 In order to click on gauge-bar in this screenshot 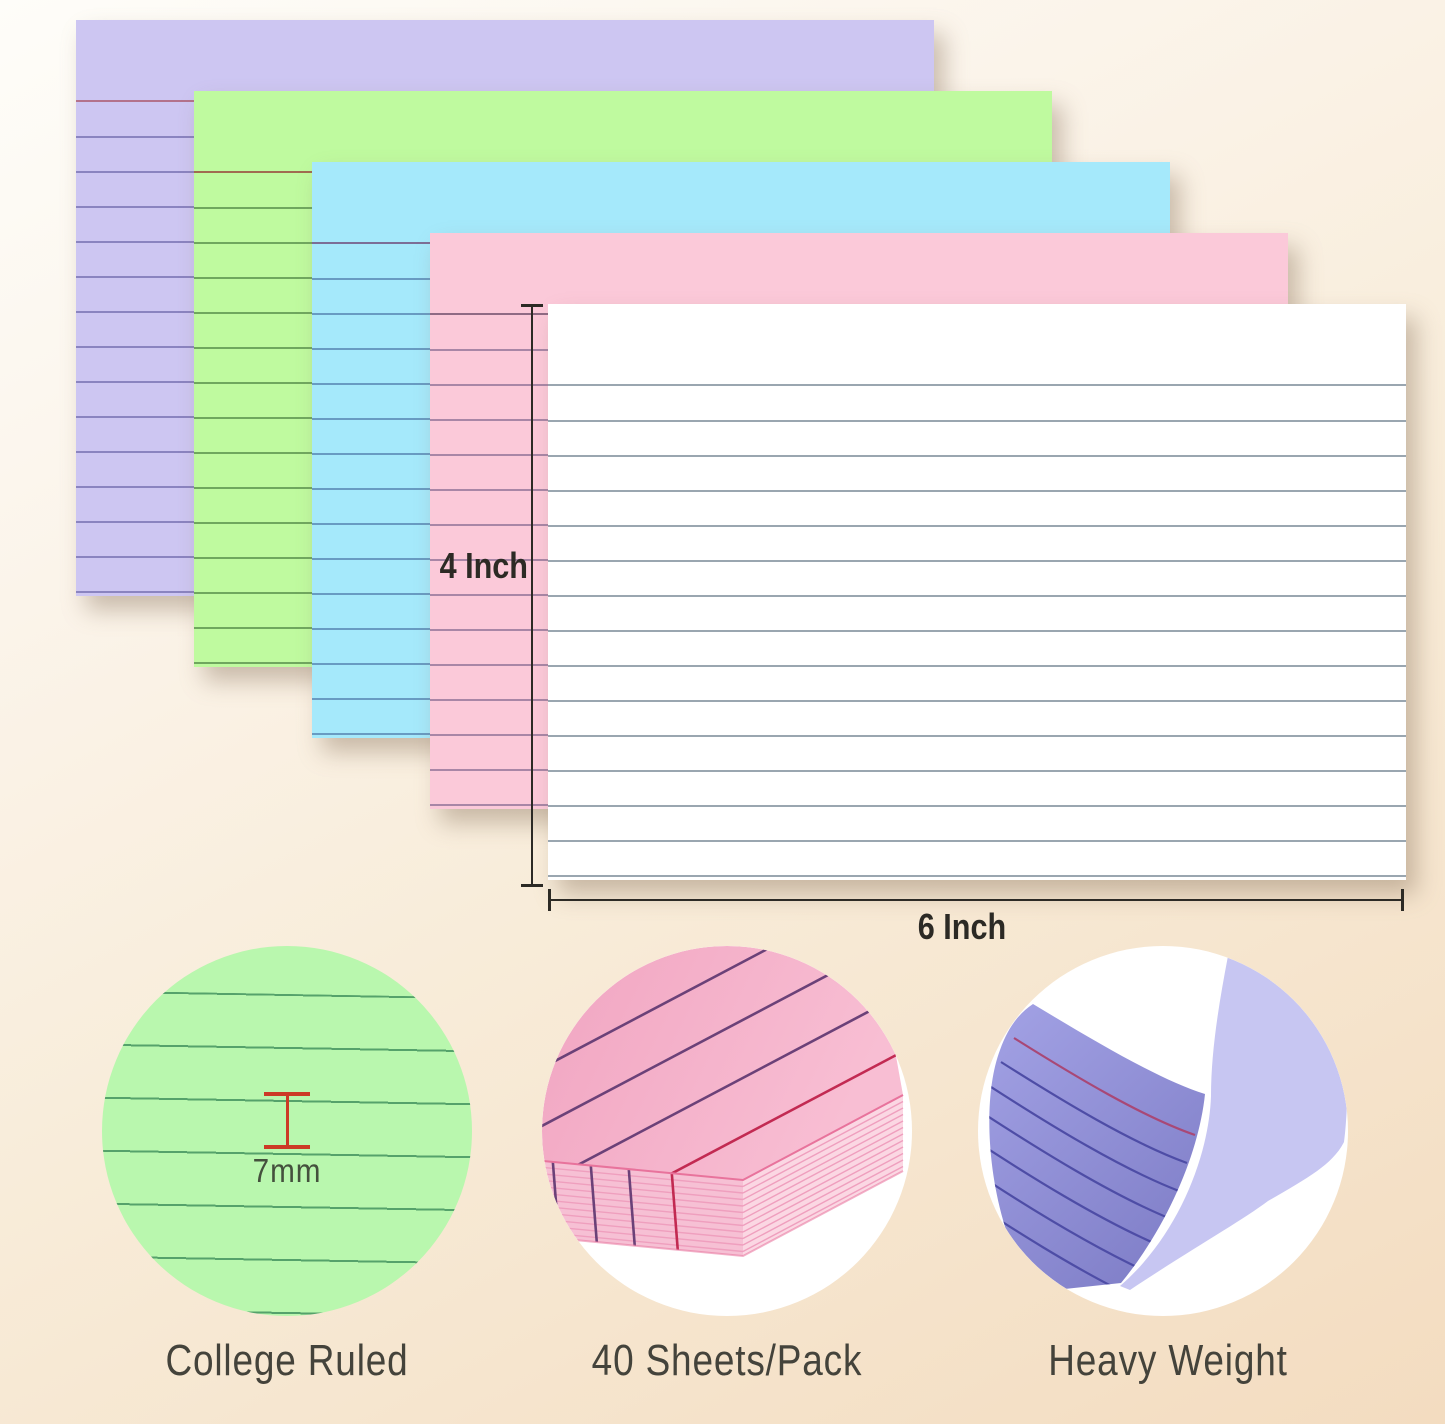, I will do `click(287, 1121)`.